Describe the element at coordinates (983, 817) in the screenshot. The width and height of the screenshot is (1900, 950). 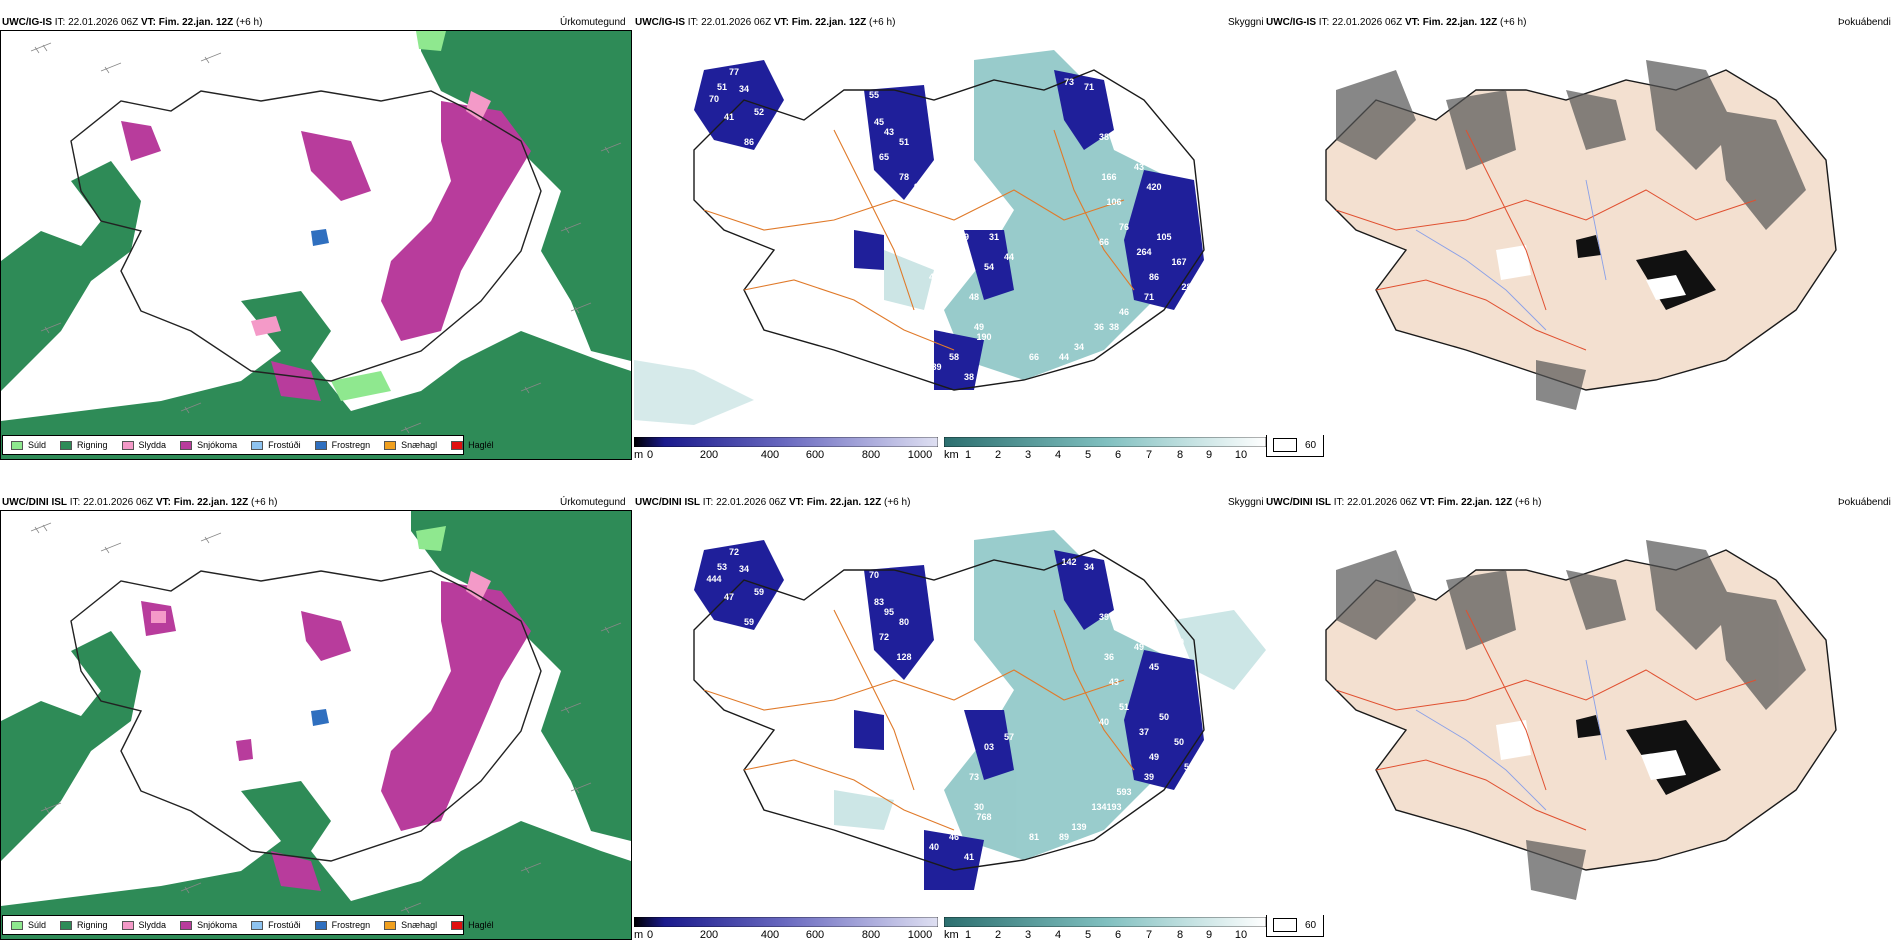
I see `cloud-base-value: 768` at that location.